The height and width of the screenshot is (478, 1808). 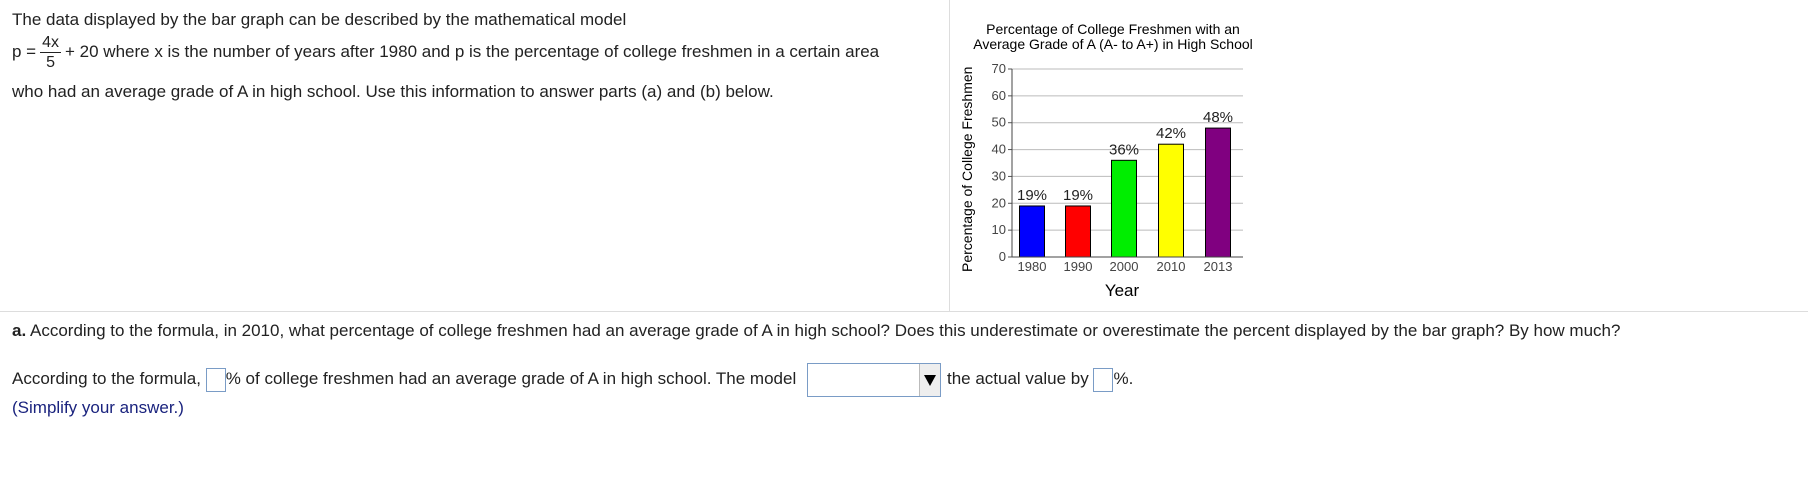 What do you see at coordinates (98, 407) in the screenshot?
I see `hint: (Simplify your answer.)` at bounding box center [98, 407].